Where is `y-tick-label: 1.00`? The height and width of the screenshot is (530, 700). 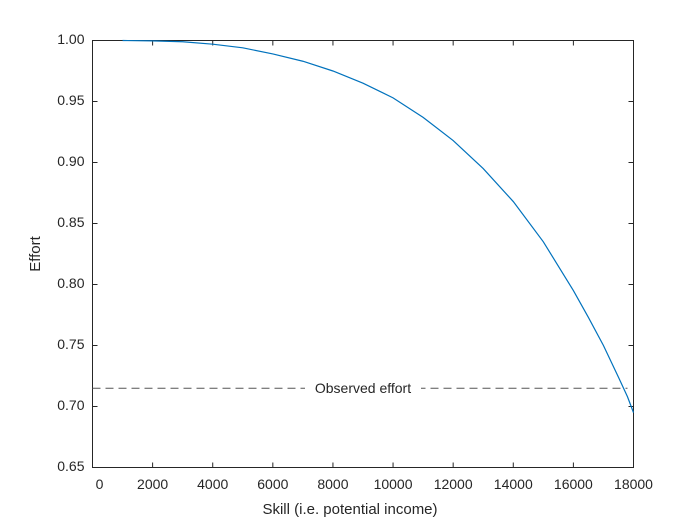
y-tick-label: 1.00 is located at coordinates (70, 39).